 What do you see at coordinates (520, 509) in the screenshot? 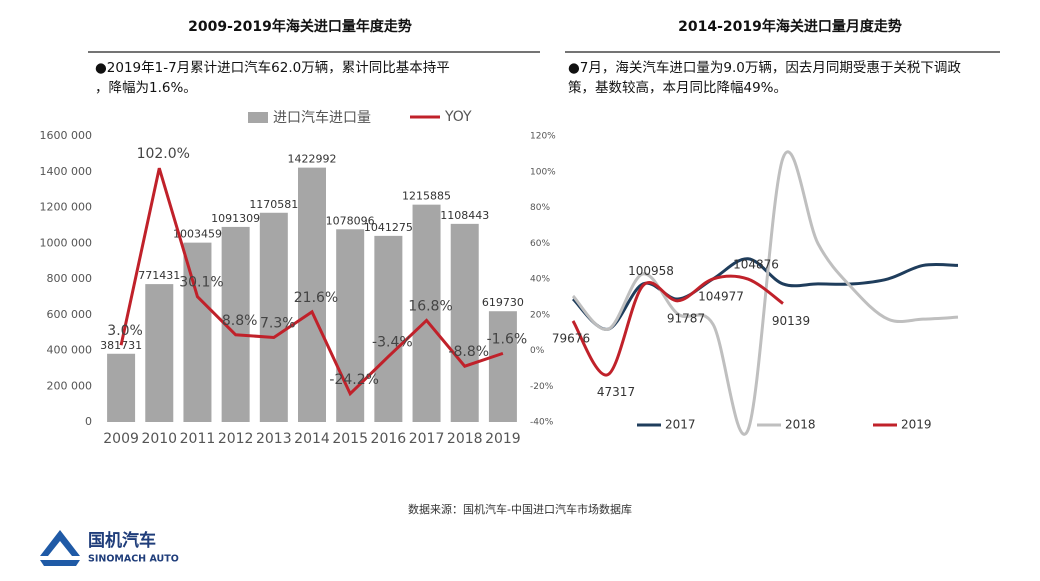
I see `source-note: 数据来源：国机汽车-中国进口汽车市场数据库` at bounding box center [520, 509].